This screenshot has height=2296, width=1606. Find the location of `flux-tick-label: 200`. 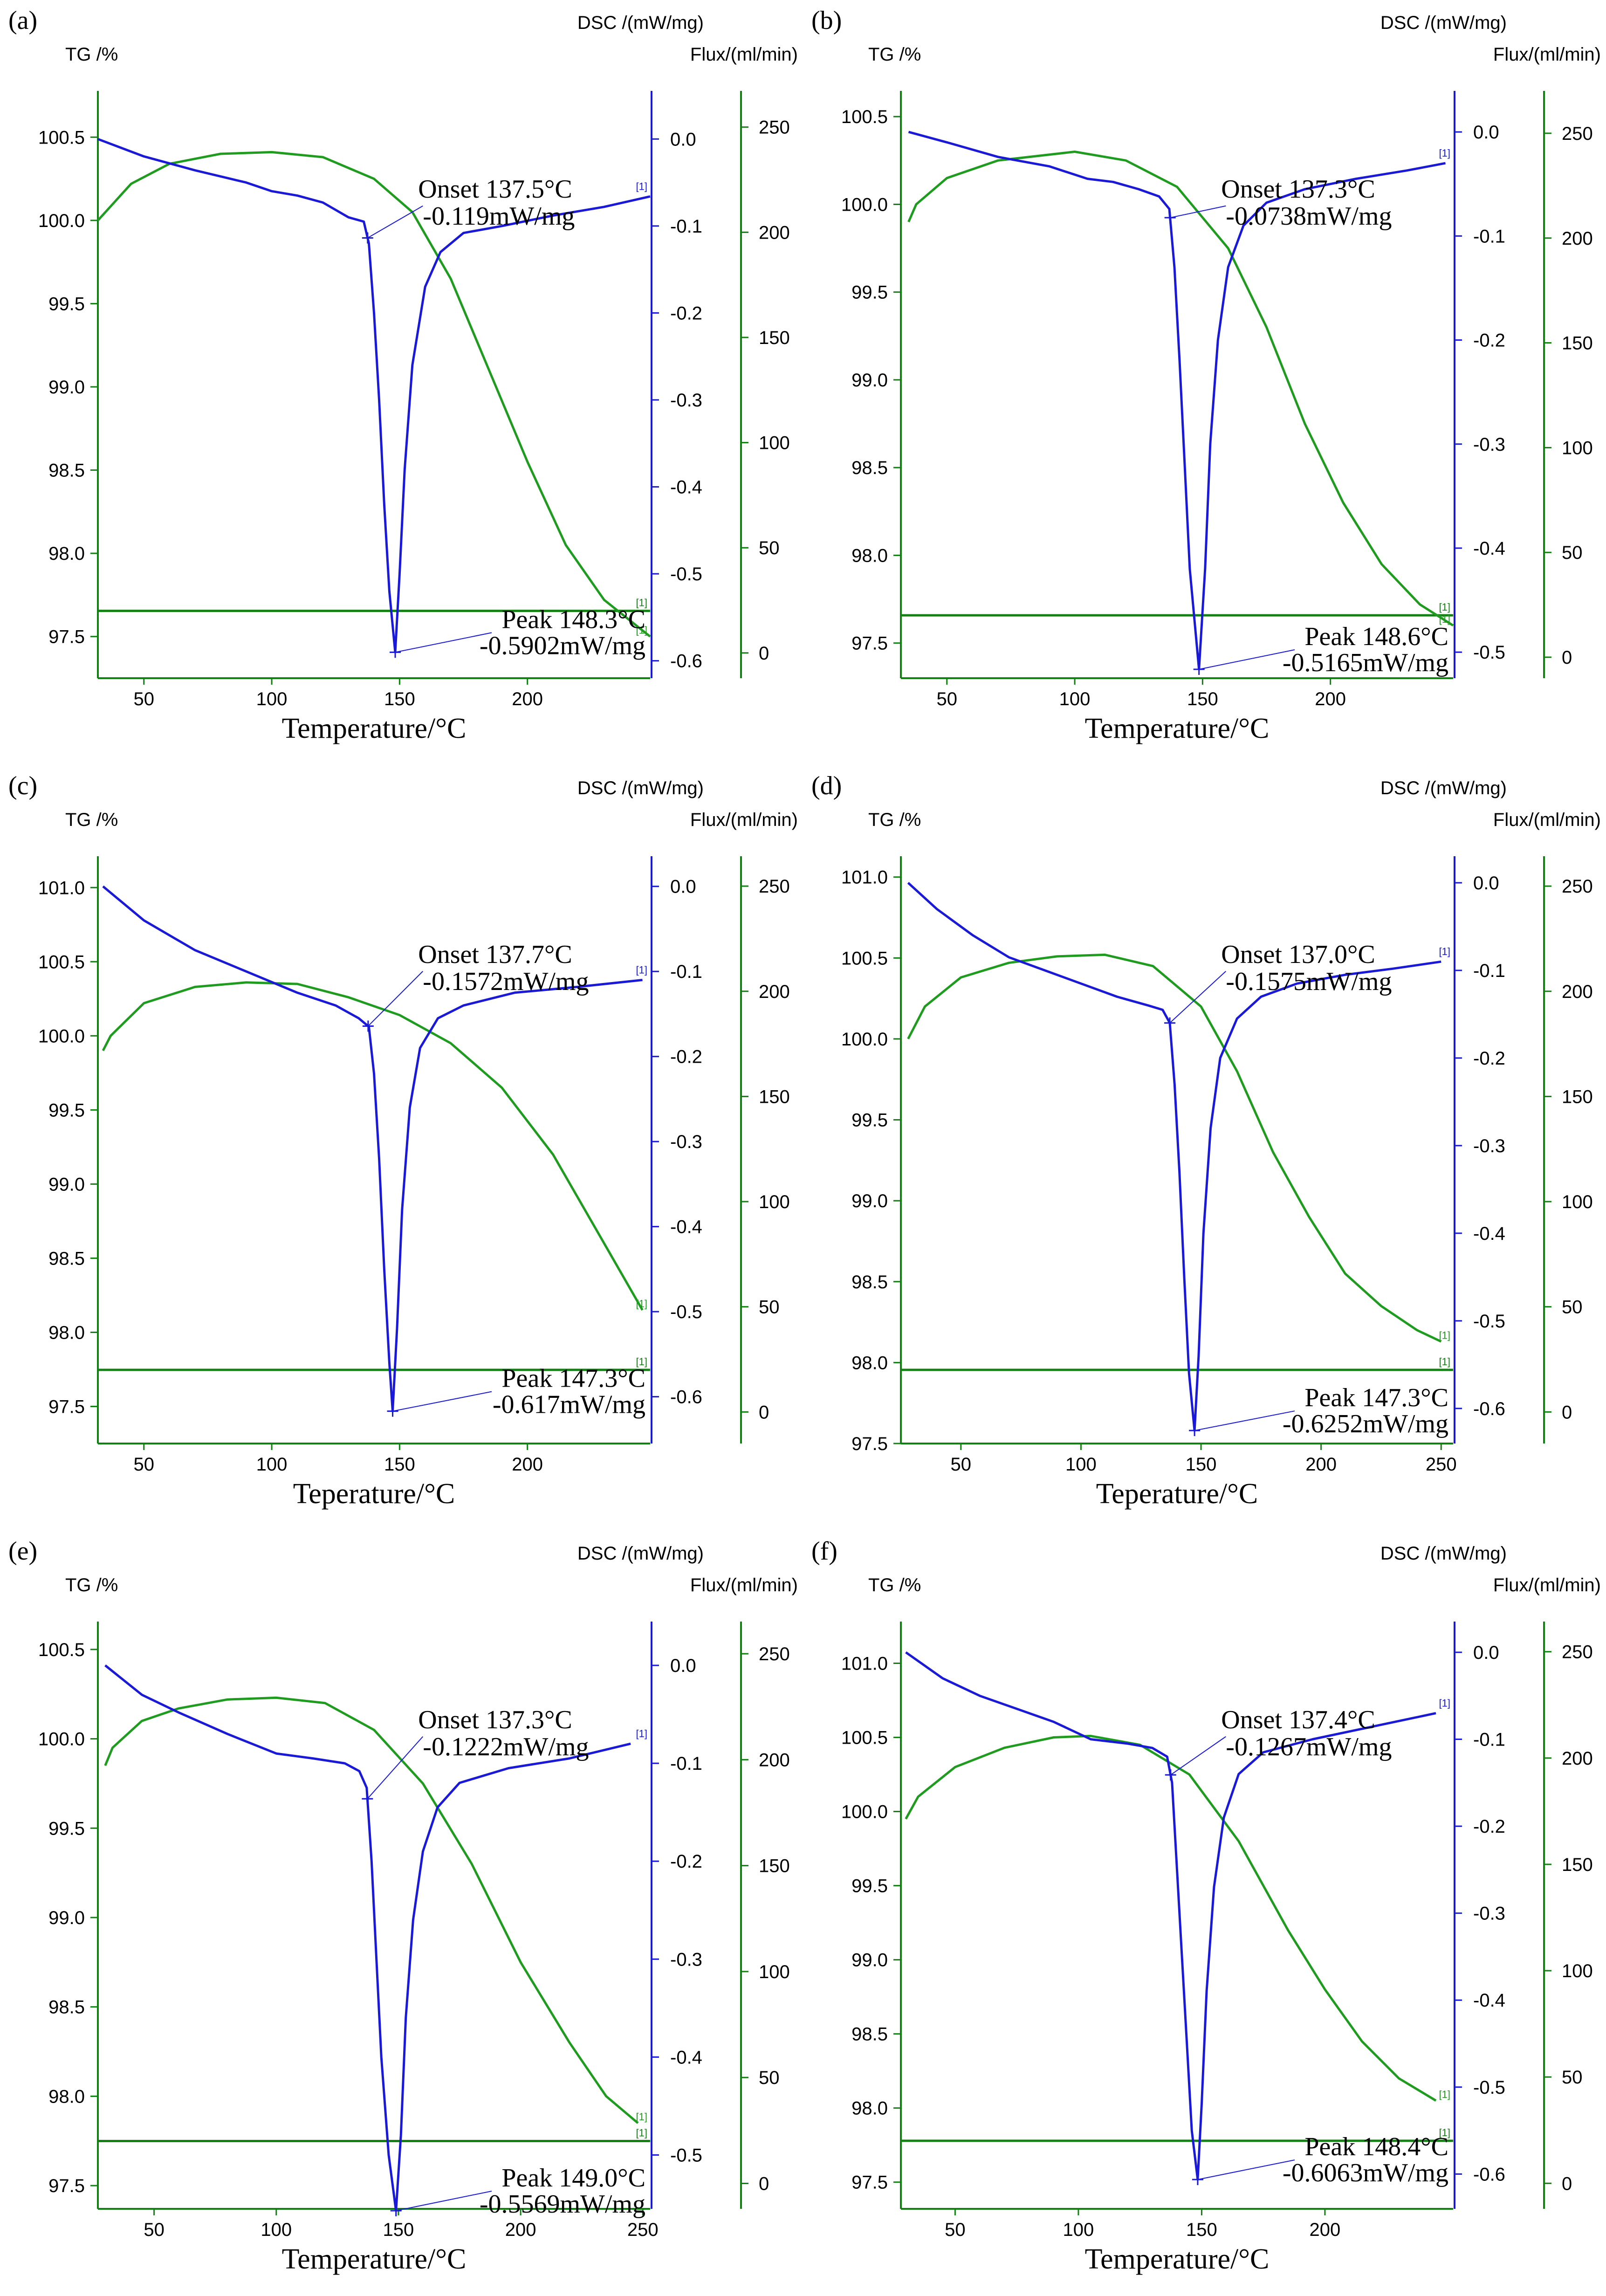

flux-tick-label: 200 is located at coordinates (1577, 238).